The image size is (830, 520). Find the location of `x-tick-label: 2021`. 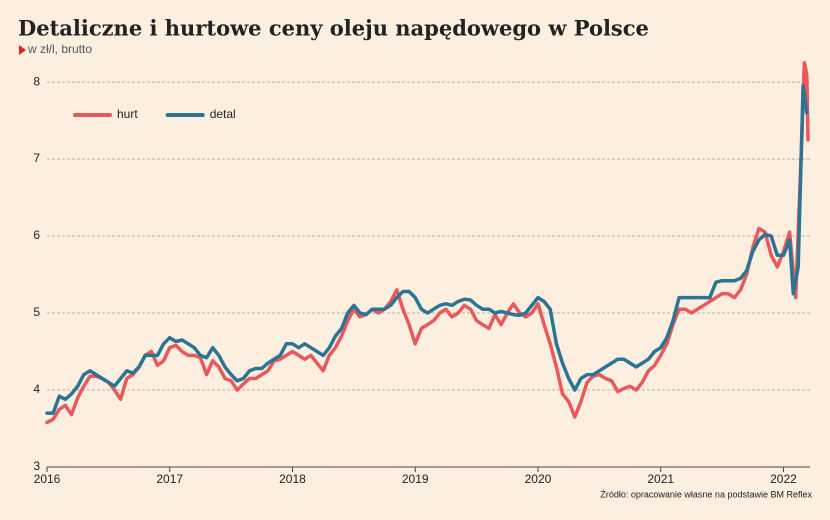

x-tick-label: 2021 is located at coordinates (660, 479).